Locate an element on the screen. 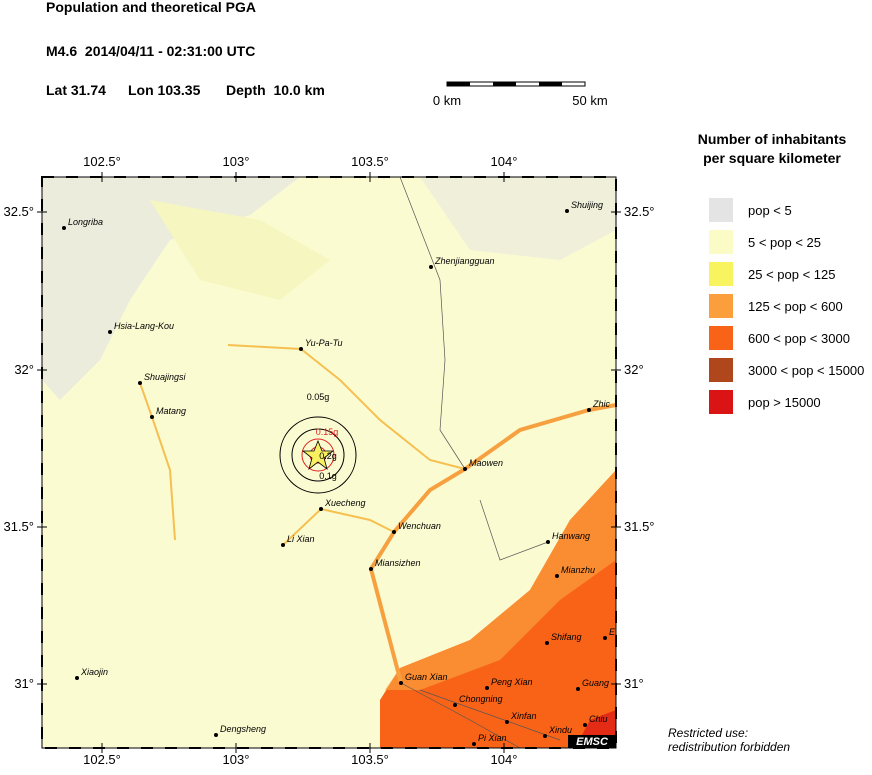  city-label: Guang is located at coordinates (595, 683).